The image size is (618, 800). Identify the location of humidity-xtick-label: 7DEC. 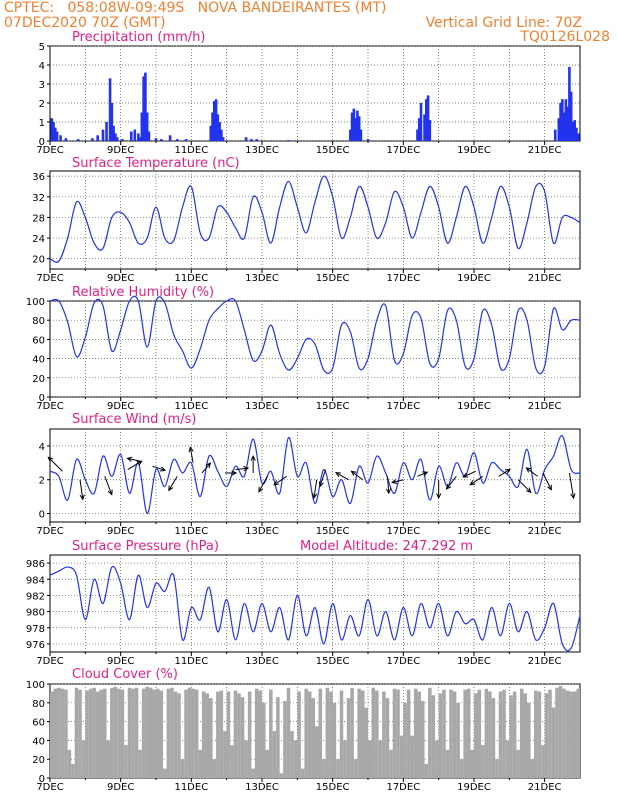
(49, 406).